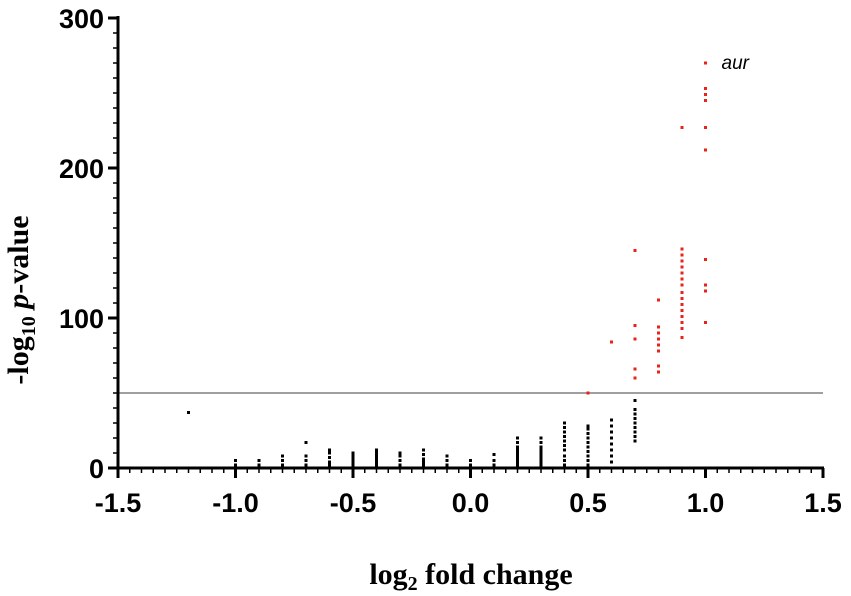 The height and width of the screenshot is (596, 851). I want to click on y-tick-label: 300, so click(81, 19).